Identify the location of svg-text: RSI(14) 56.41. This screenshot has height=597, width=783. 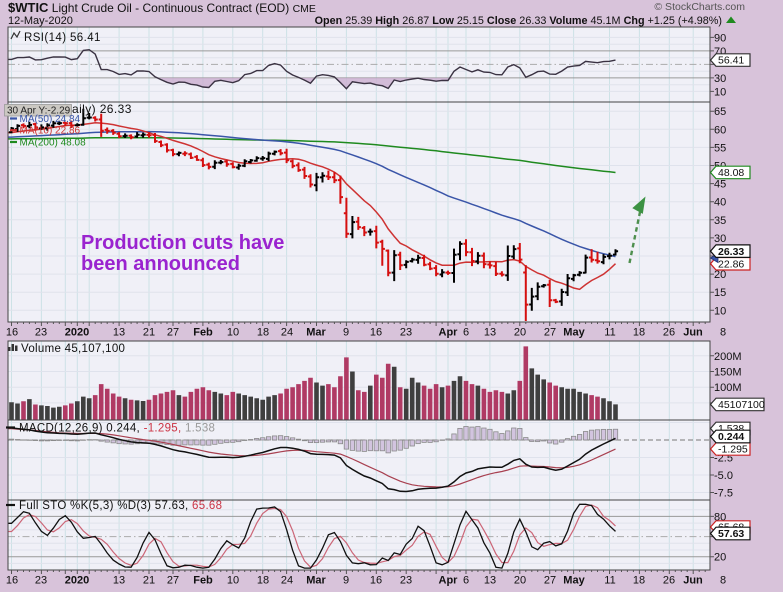
(62, 38).